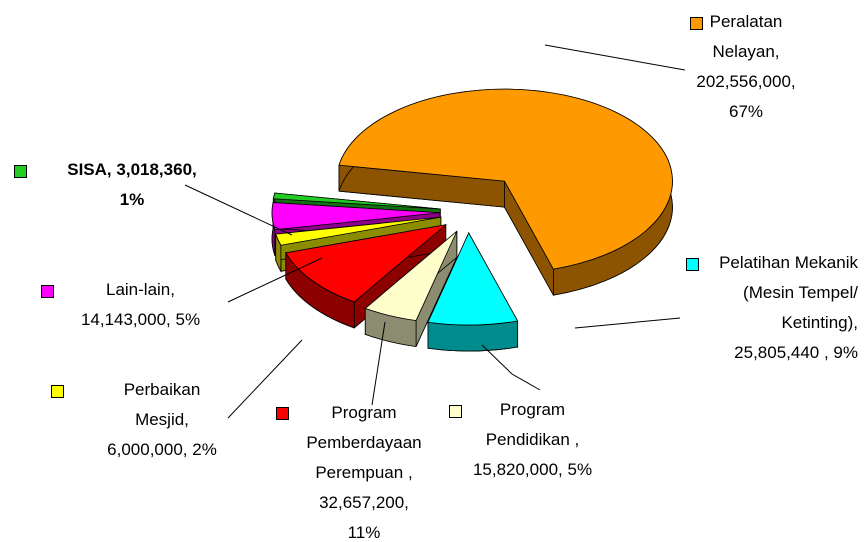 This screenshot has height=542, width=865. Describe the element at coordinates (156, 169) in the screenshot. I see `value-label: 3,018,360,` at that location.